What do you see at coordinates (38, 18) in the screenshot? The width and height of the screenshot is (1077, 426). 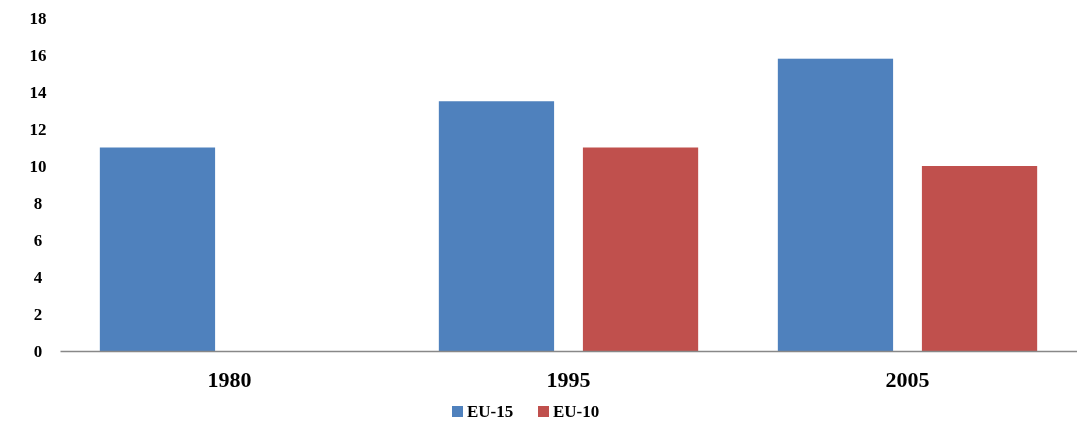 I see `y-tick-label: 18` at bounding box center [38, 18].